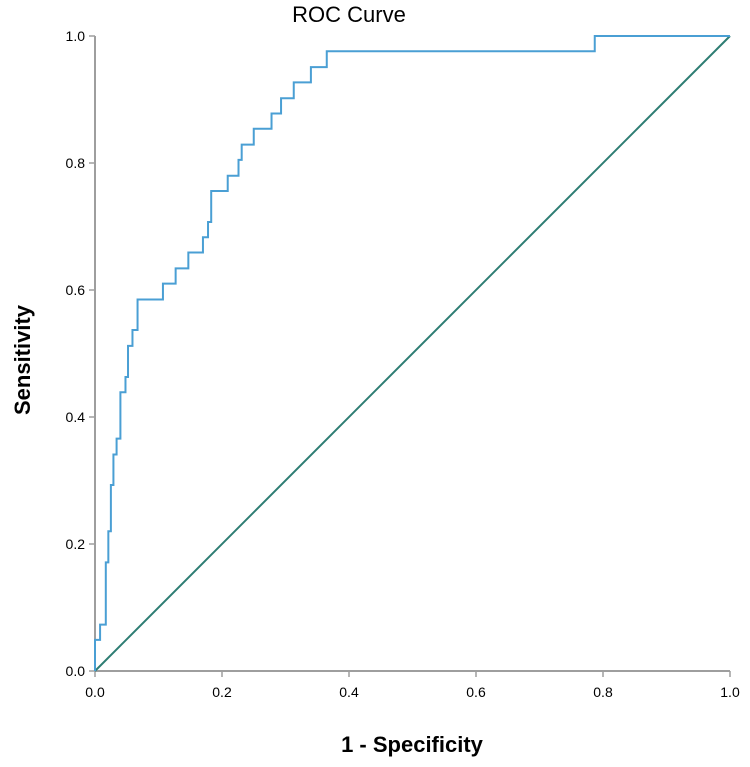 The image size is (750, 767). I want to click on y-tick-label: 0.8, so click(76, 163).